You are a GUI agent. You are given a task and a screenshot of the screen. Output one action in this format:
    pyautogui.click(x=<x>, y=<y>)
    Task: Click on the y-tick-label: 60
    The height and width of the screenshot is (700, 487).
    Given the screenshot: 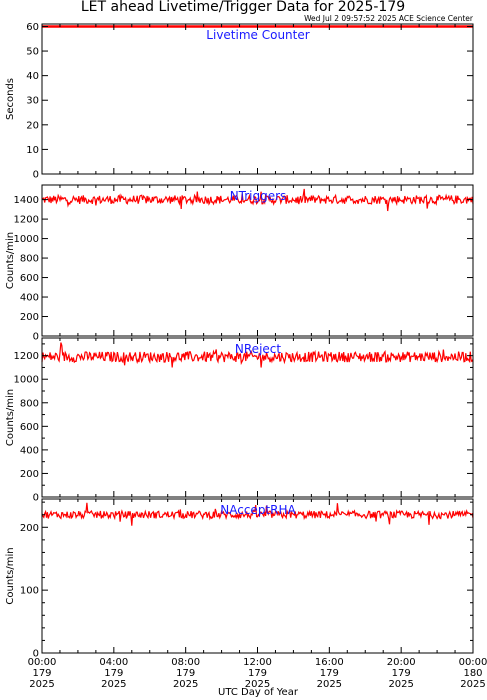 What is the action you would take?
    pyautogui.click(x=32, y=27)
    